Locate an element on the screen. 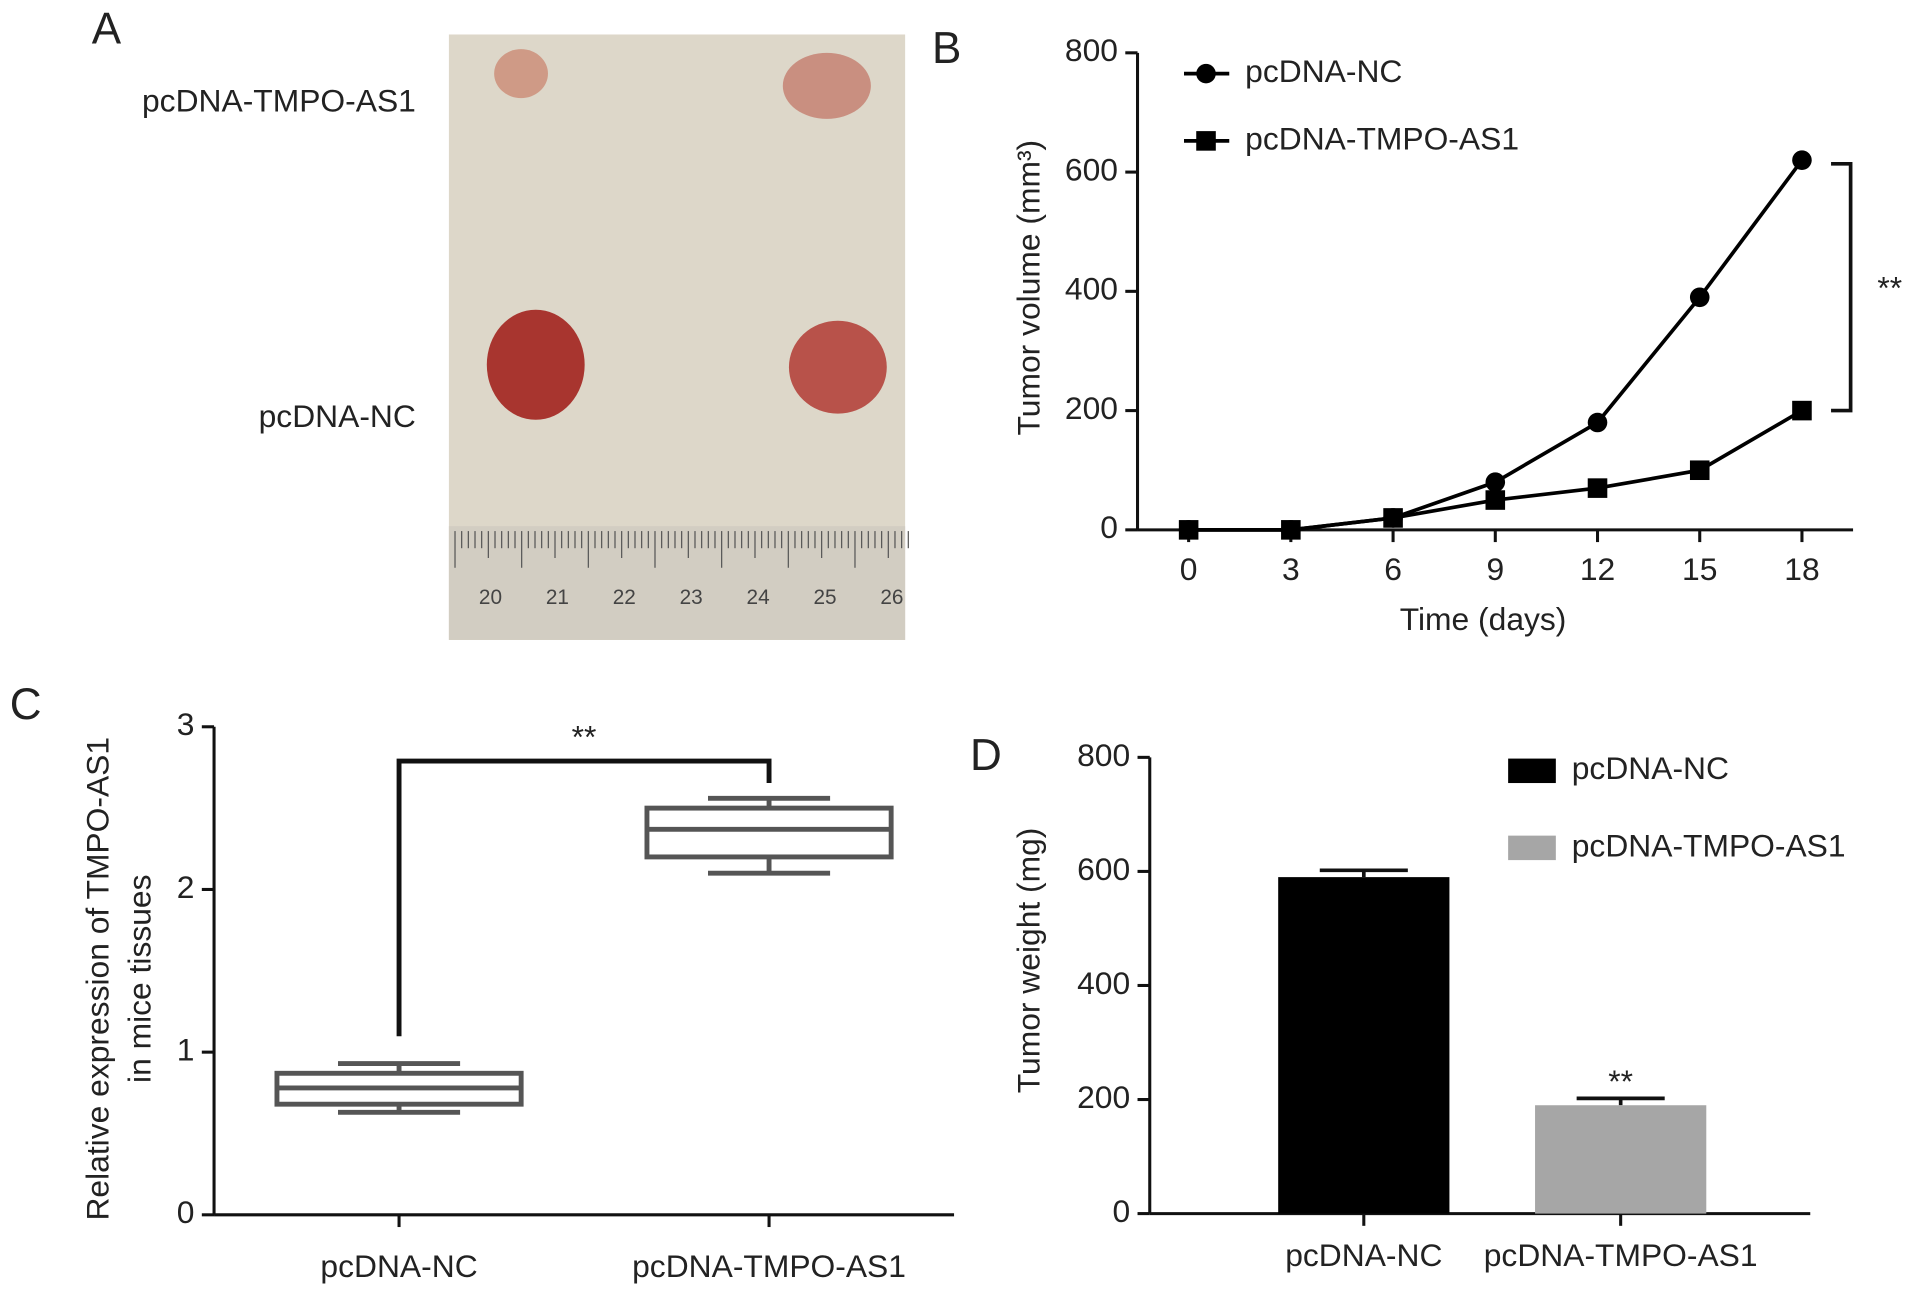 Image resolution: width=1913 pixels, height=1297 pixels. y-axis-label: Tumor weight (mg) is located at coordinates (1029, 961).